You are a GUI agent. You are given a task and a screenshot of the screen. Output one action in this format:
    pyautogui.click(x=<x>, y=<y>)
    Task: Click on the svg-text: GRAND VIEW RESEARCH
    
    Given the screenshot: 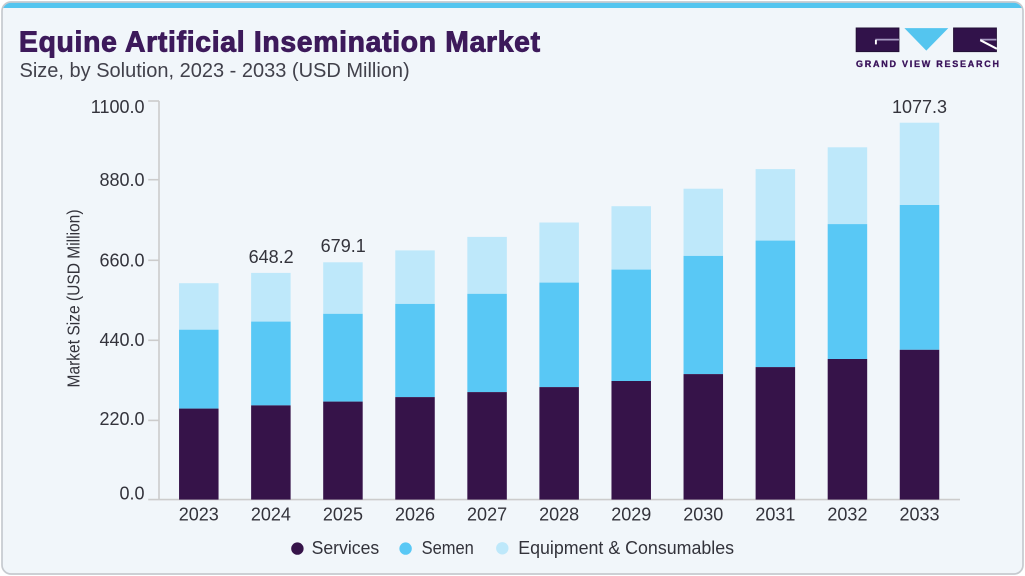 What is the action you would take?
    pyautogui.click(x=928, y=64)
    